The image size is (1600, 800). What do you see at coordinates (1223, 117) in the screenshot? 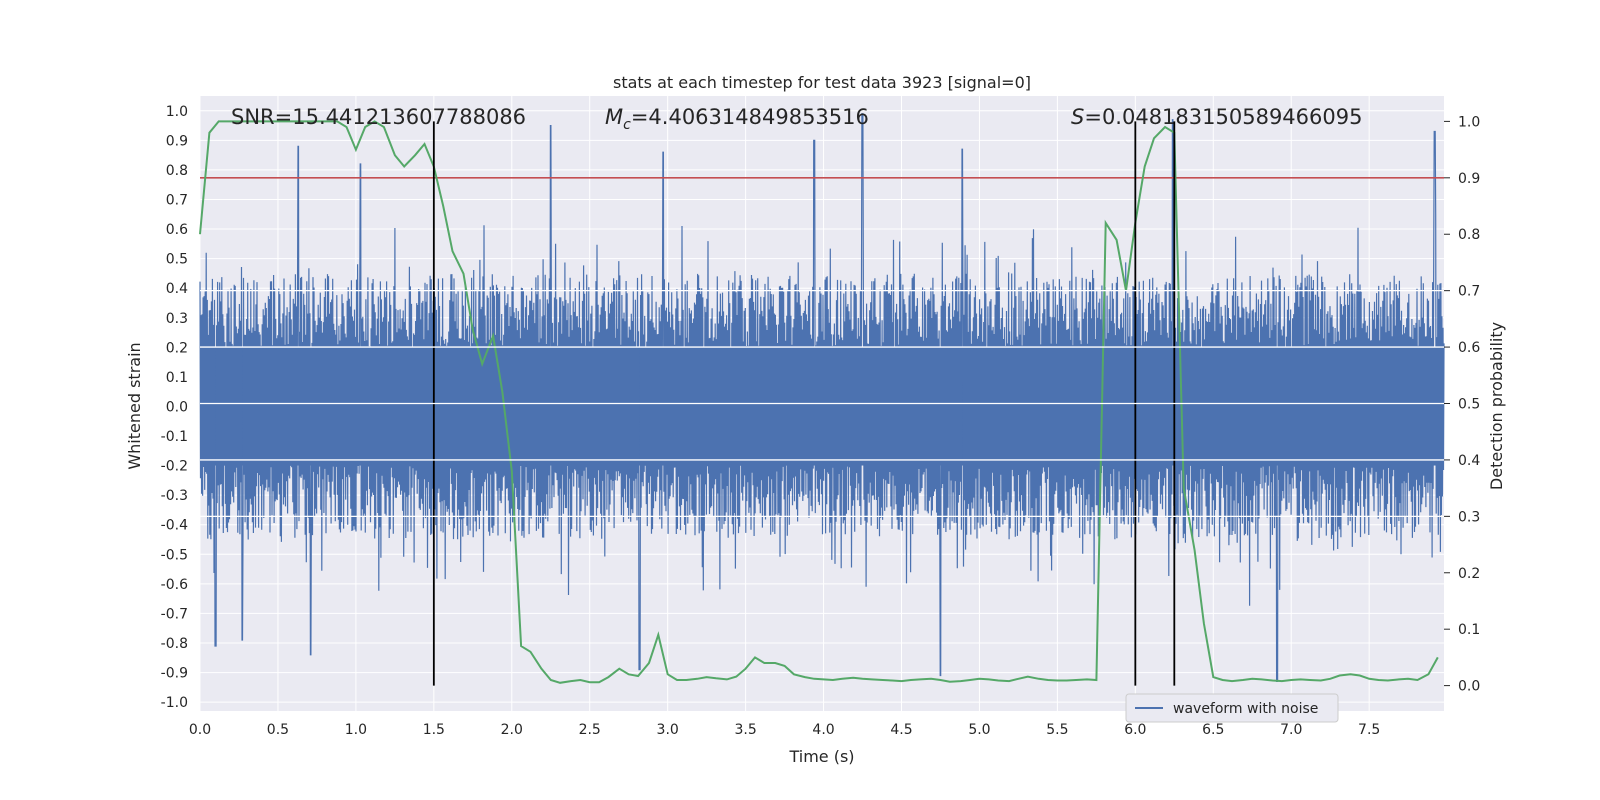
I see `s-value: =0.048183150589466095` at bounding box center [1223, 117].